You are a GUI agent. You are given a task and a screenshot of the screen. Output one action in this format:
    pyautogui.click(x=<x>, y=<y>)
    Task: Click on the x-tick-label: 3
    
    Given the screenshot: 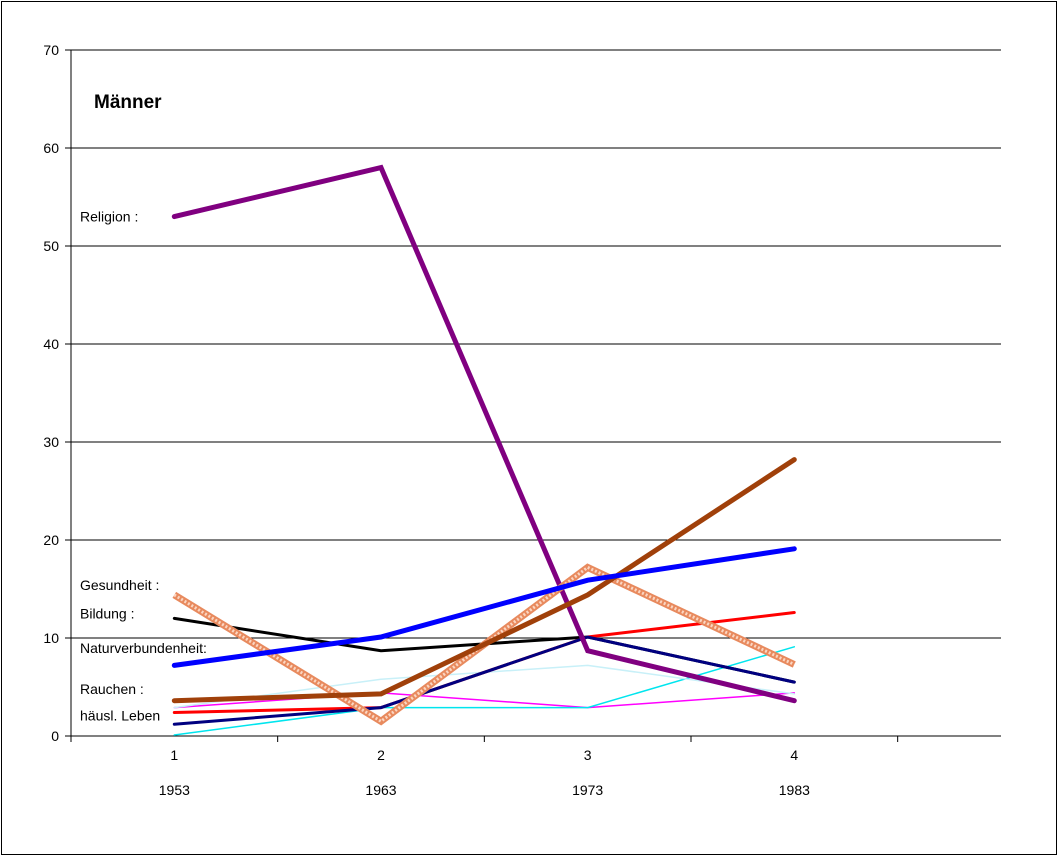 What is the action you would take?
    pyautogui.click(x=588, y=755)
    